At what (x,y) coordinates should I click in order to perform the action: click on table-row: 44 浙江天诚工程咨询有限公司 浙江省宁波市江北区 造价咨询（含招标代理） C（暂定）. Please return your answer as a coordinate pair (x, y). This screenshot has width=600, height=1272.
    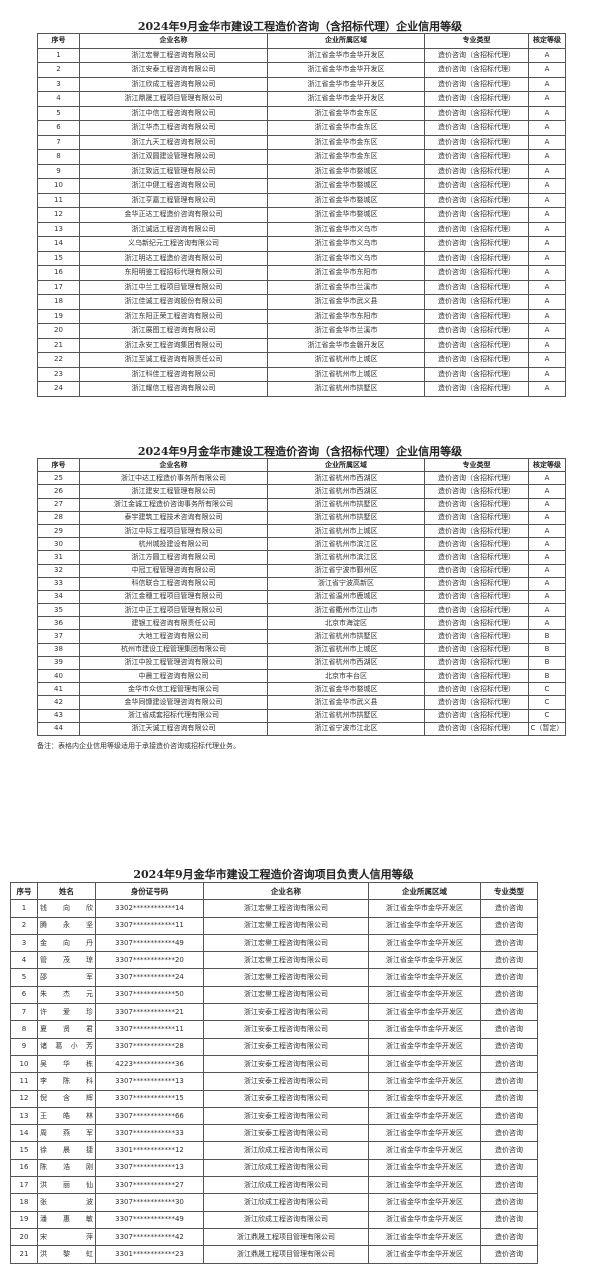
    Looking at the image, I should click on (301, 728).